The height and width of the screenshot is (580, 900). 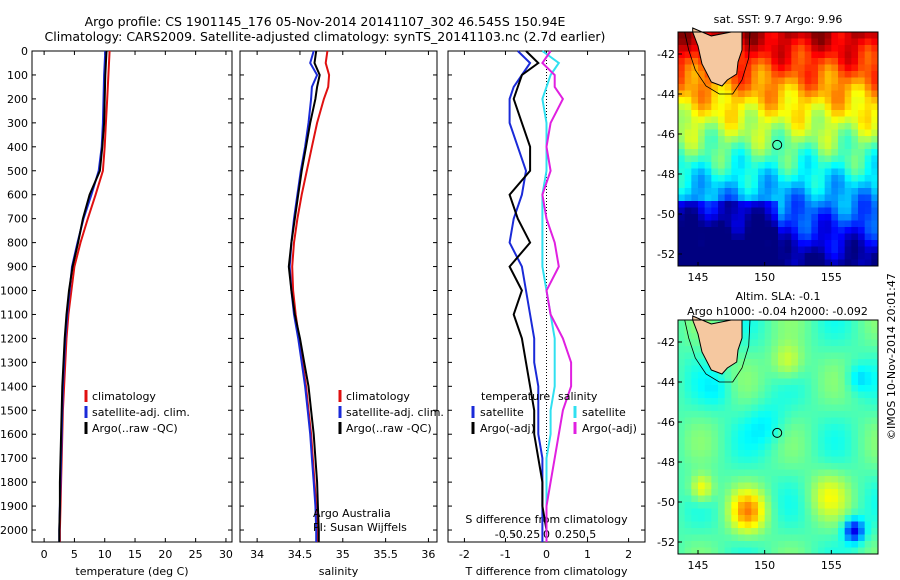 What do you see at coordinates (666, 342) in the screenshot?
I see `sla-map-ytick-label: -42` at bounding box center [666, 342].